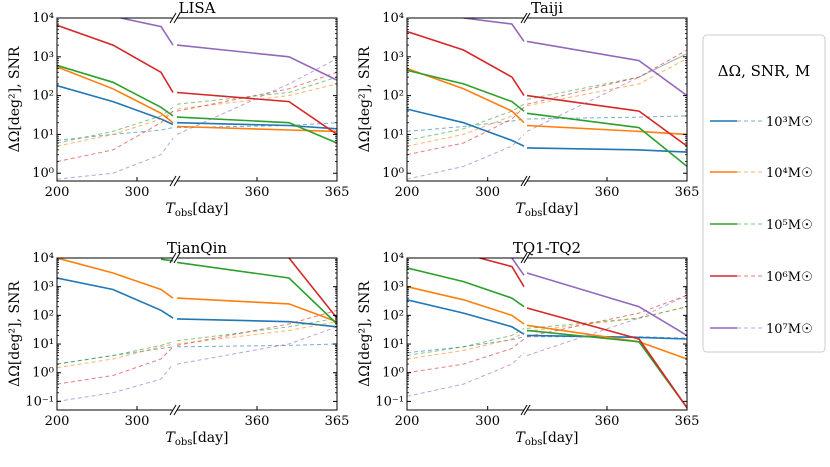  What do you see at coordinates (256, 130) in the screenshot?
I see `series-dOmega-1e5-right` at bounding box center [256, 130].